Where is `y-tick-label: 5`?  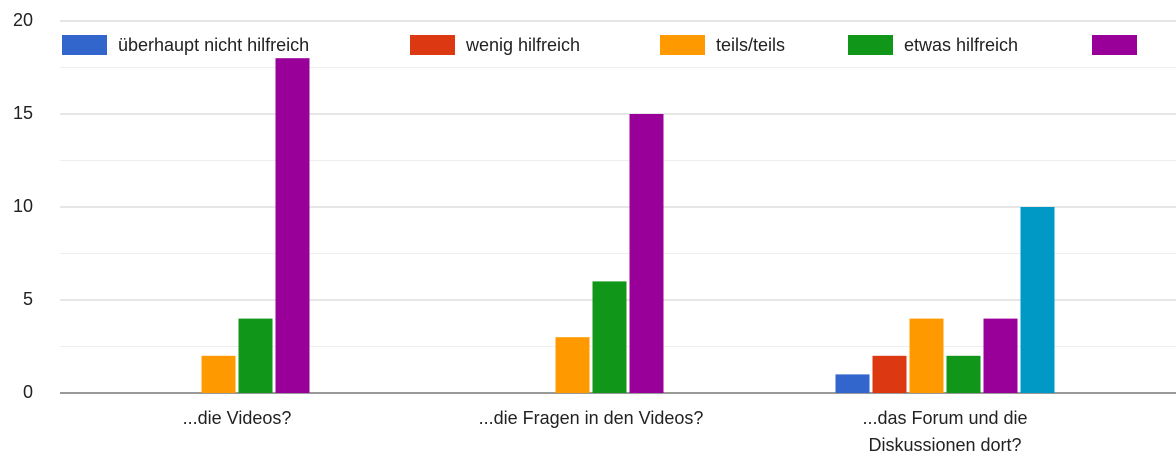 y-tick-label: 5 is located at coordinates (28, 299).